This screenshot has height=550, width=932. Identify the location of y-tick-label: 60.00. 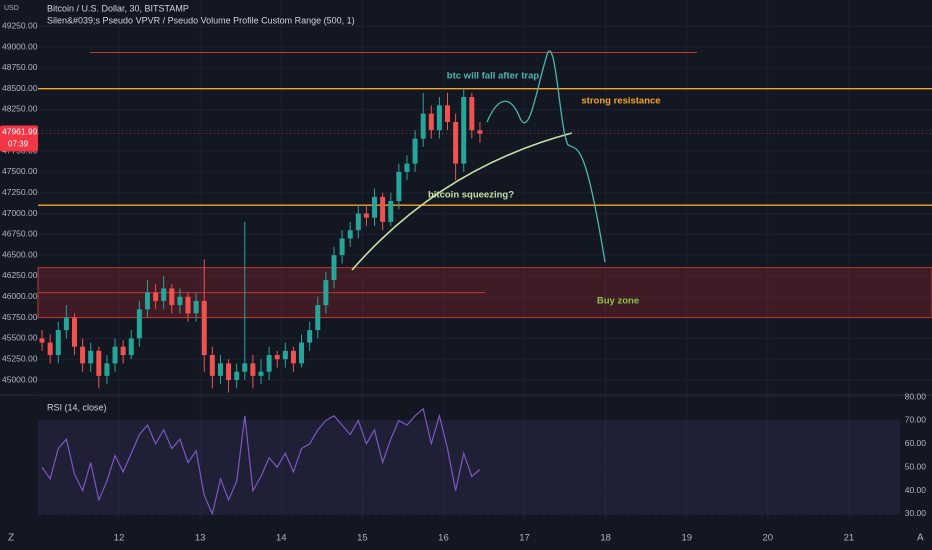
(916, 443).